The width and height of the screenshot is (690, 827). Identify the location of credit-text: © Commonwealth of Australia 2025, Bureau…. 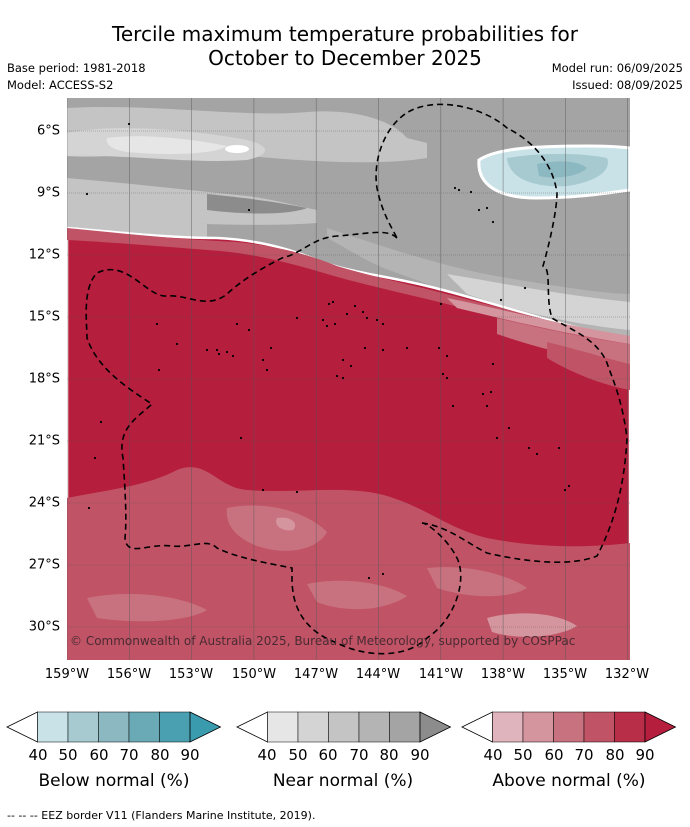
(323, 641).